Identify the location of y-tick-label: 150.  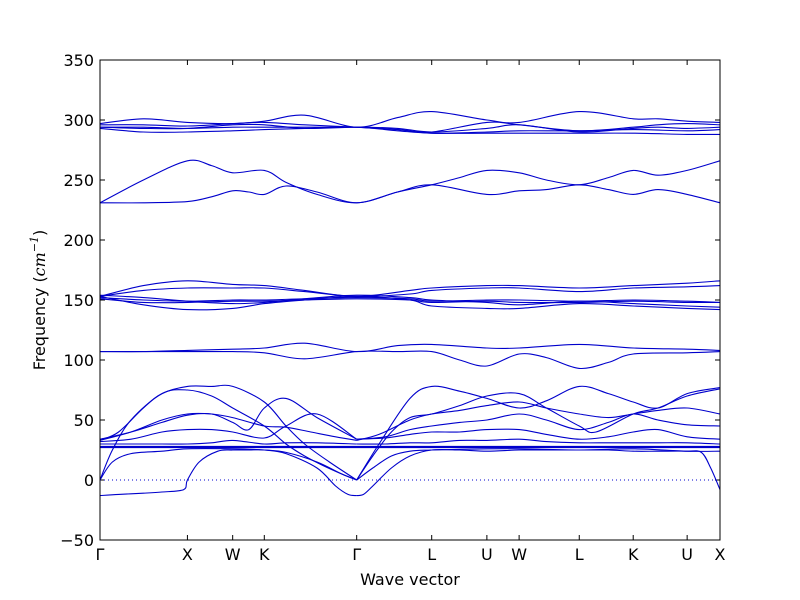
(78, 300).